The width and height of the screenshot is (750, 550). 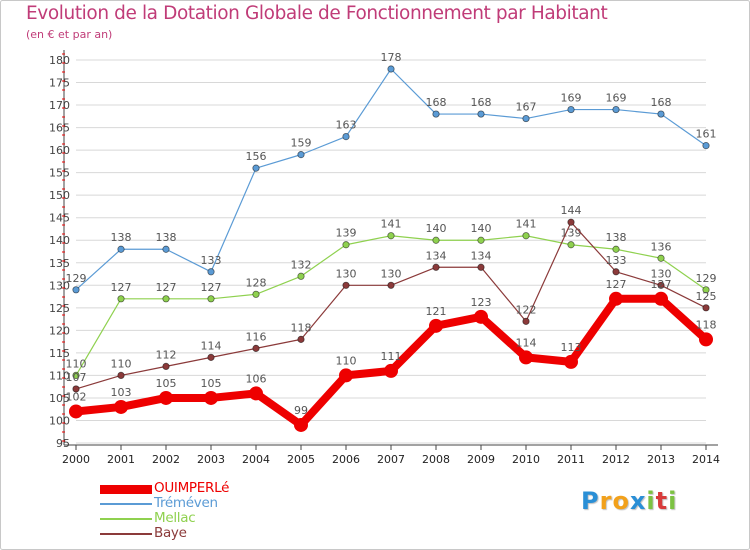 What do you see at coordinates (59, 195) in the screenshot?
I see `y-tick-label: 150` at bounding box center [59, 195].